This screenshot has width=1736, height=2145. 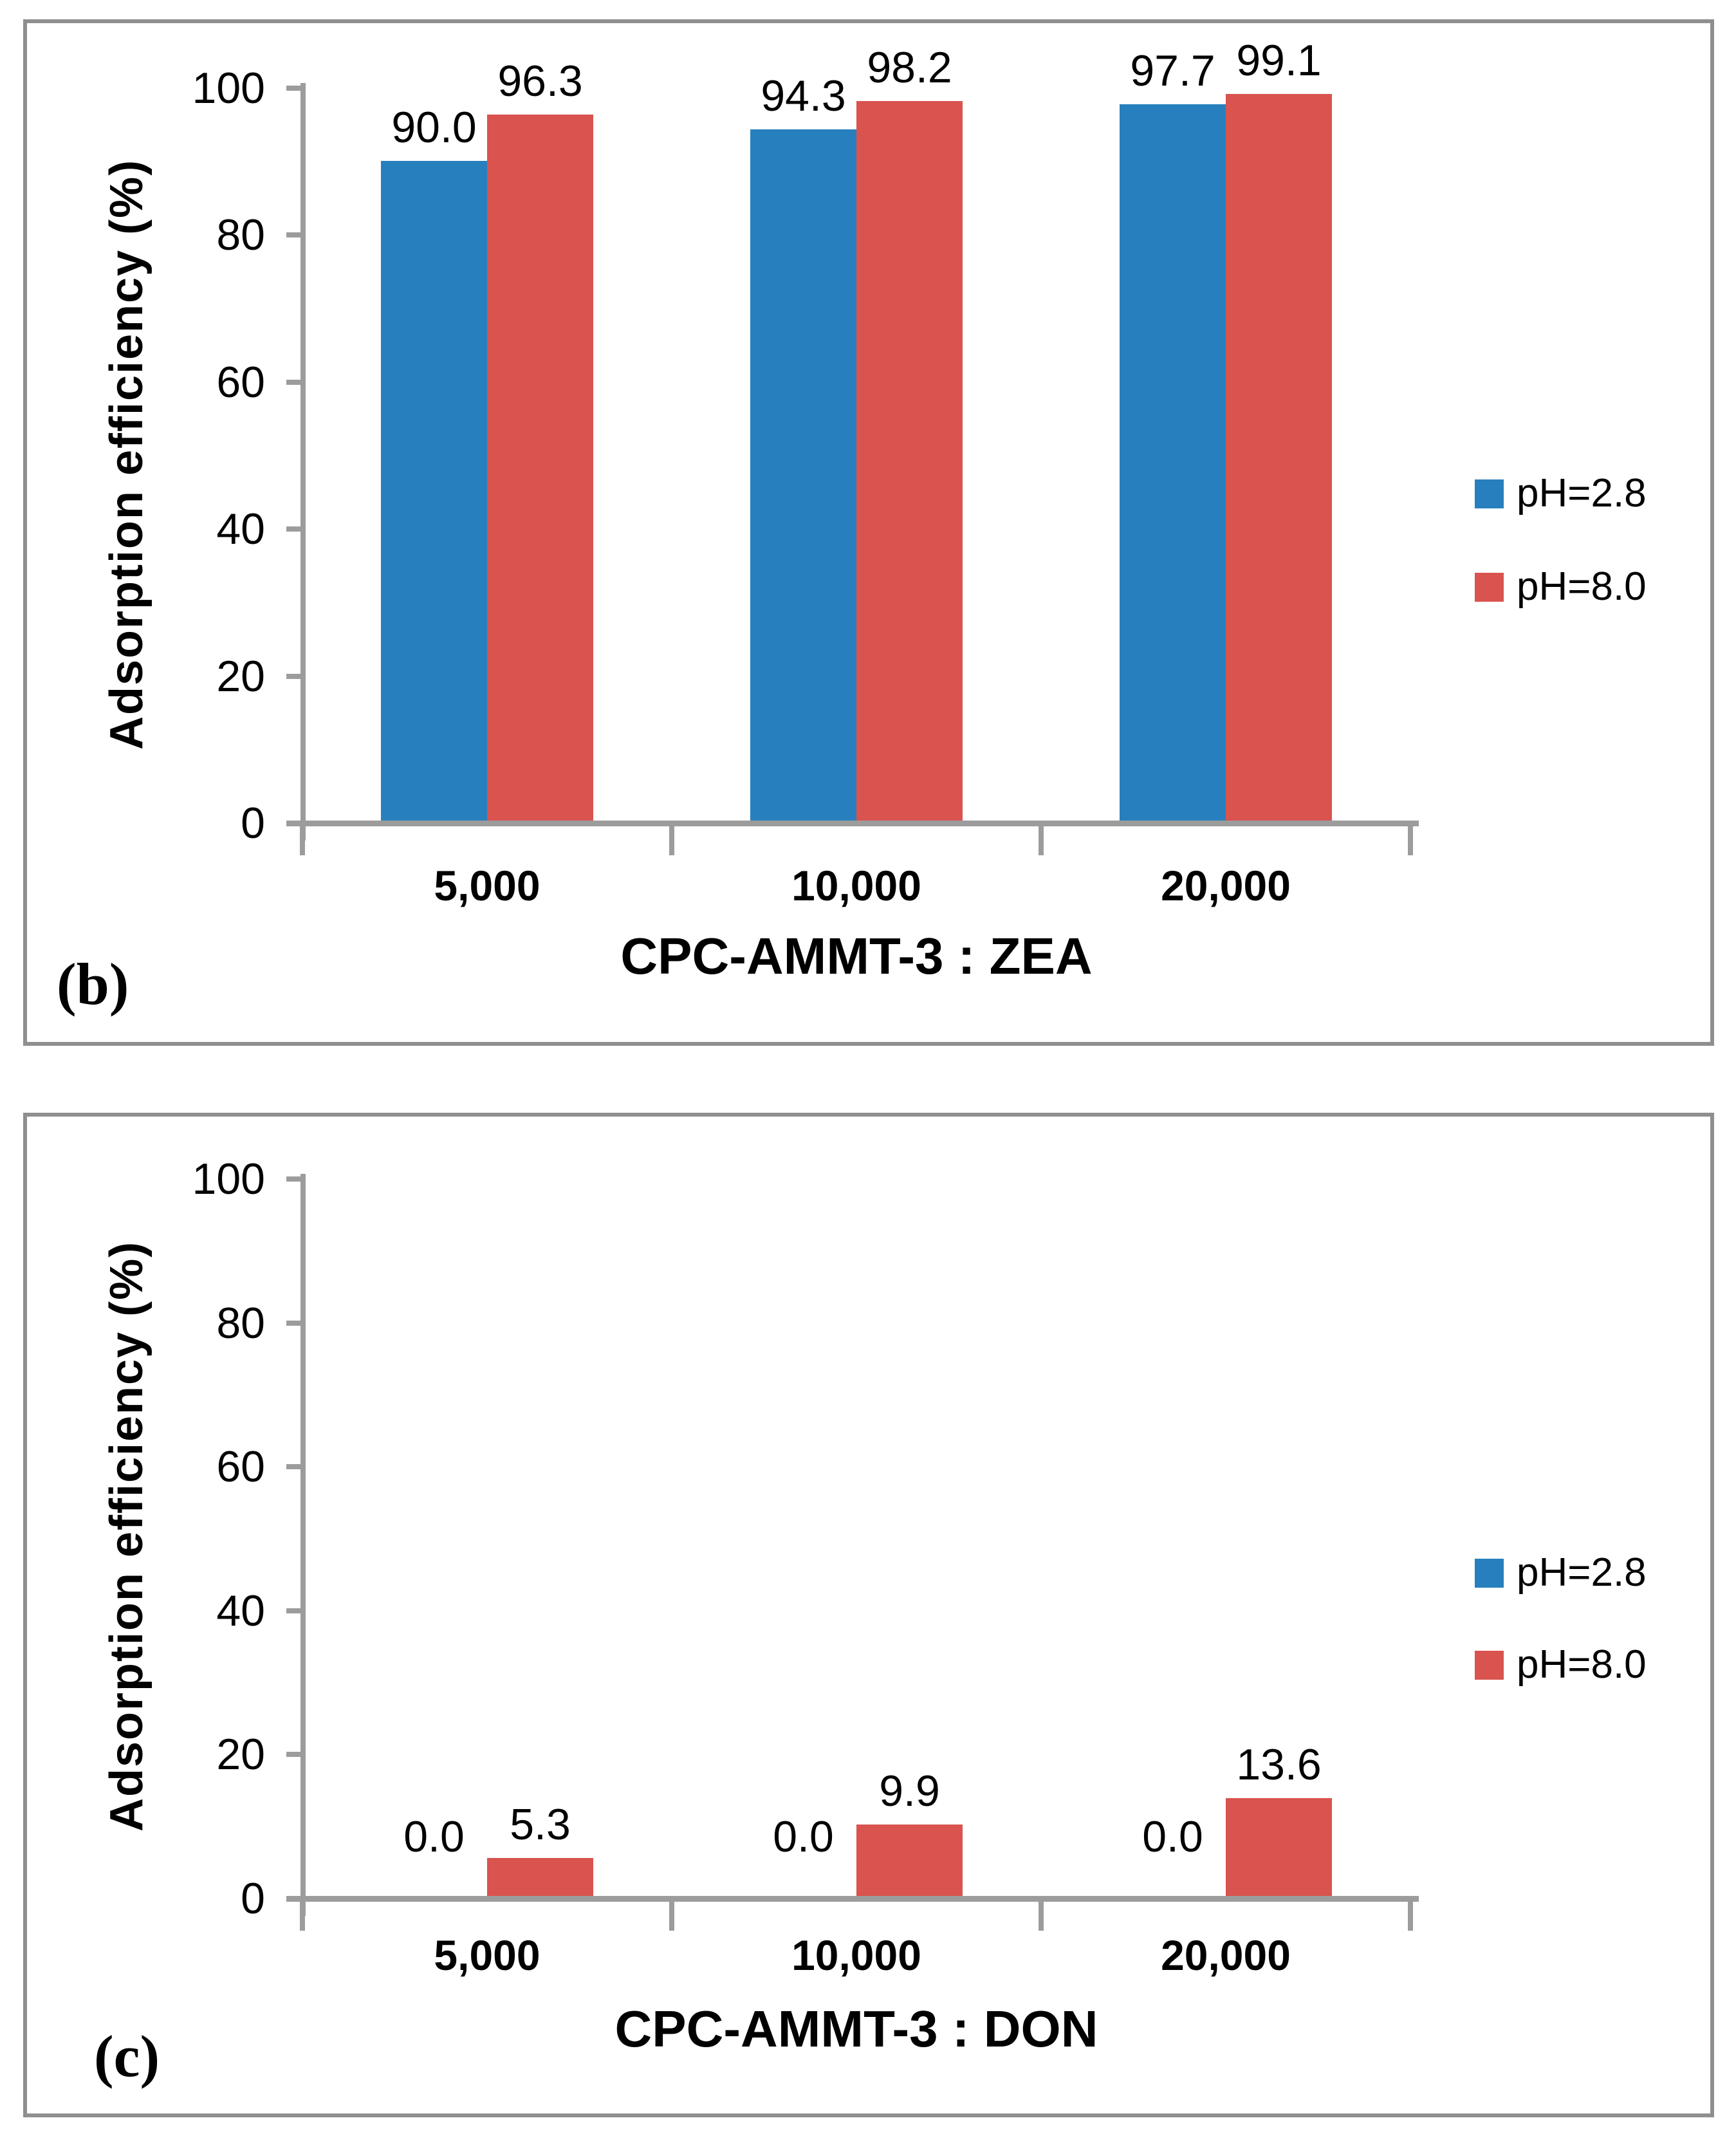 What do you see at coordinates (803, 95) in the screenshot?
I see `bar-data-label: 94.3` at bounding box center [803, 95].